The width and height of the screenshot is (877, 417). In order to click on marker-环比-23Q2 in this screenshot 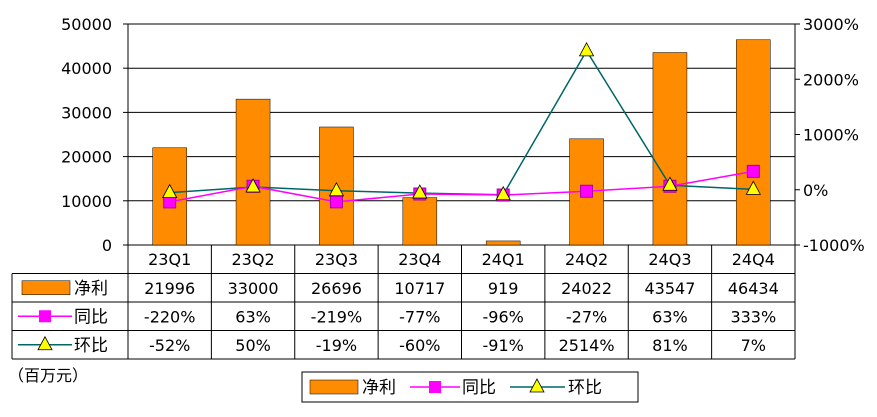, I will do `click(253, 185)`.